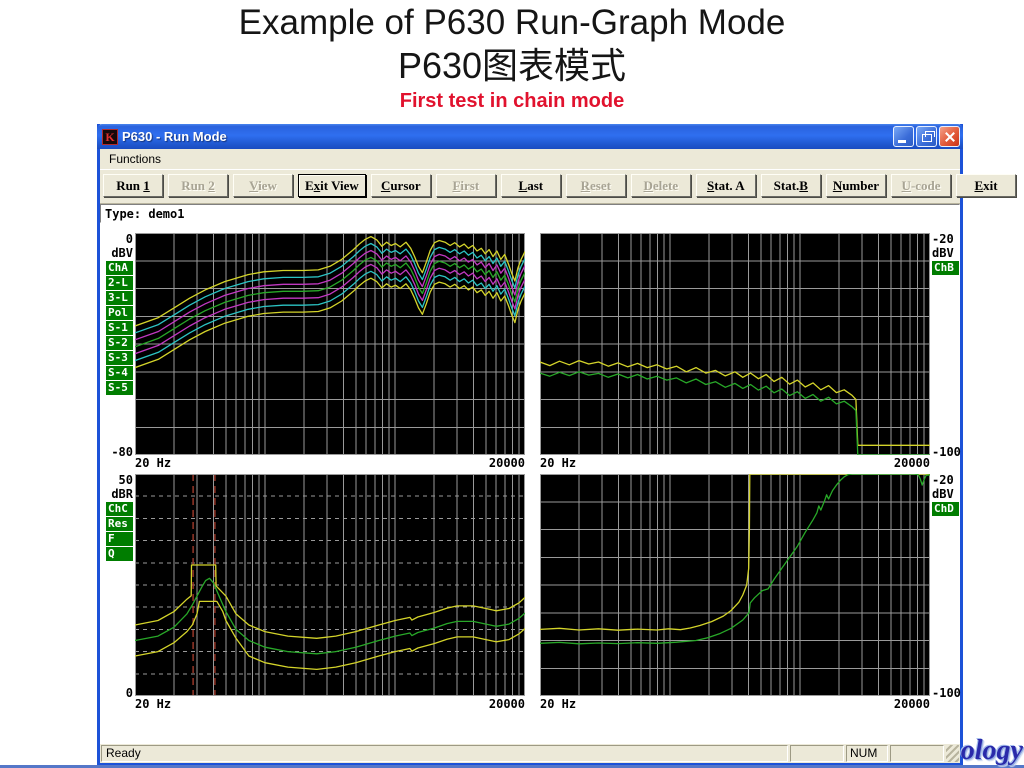 Image resolution: width=1024 pixels, height=768 pixels. Describe the element at coordinates (991, 750) in the screenshot. I see `template-logo: ology` at that location.